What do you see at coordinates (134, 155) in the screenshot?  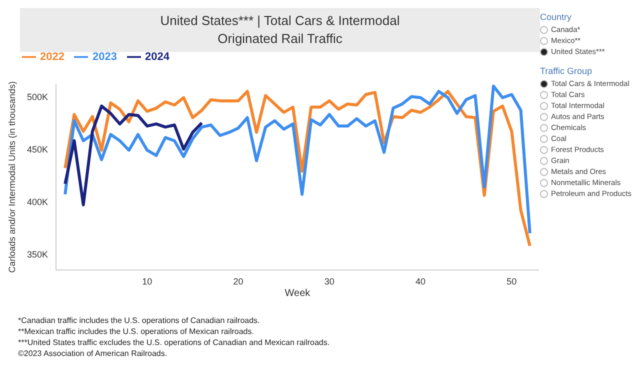 I see `line-series` at bounding box center [134, 155].